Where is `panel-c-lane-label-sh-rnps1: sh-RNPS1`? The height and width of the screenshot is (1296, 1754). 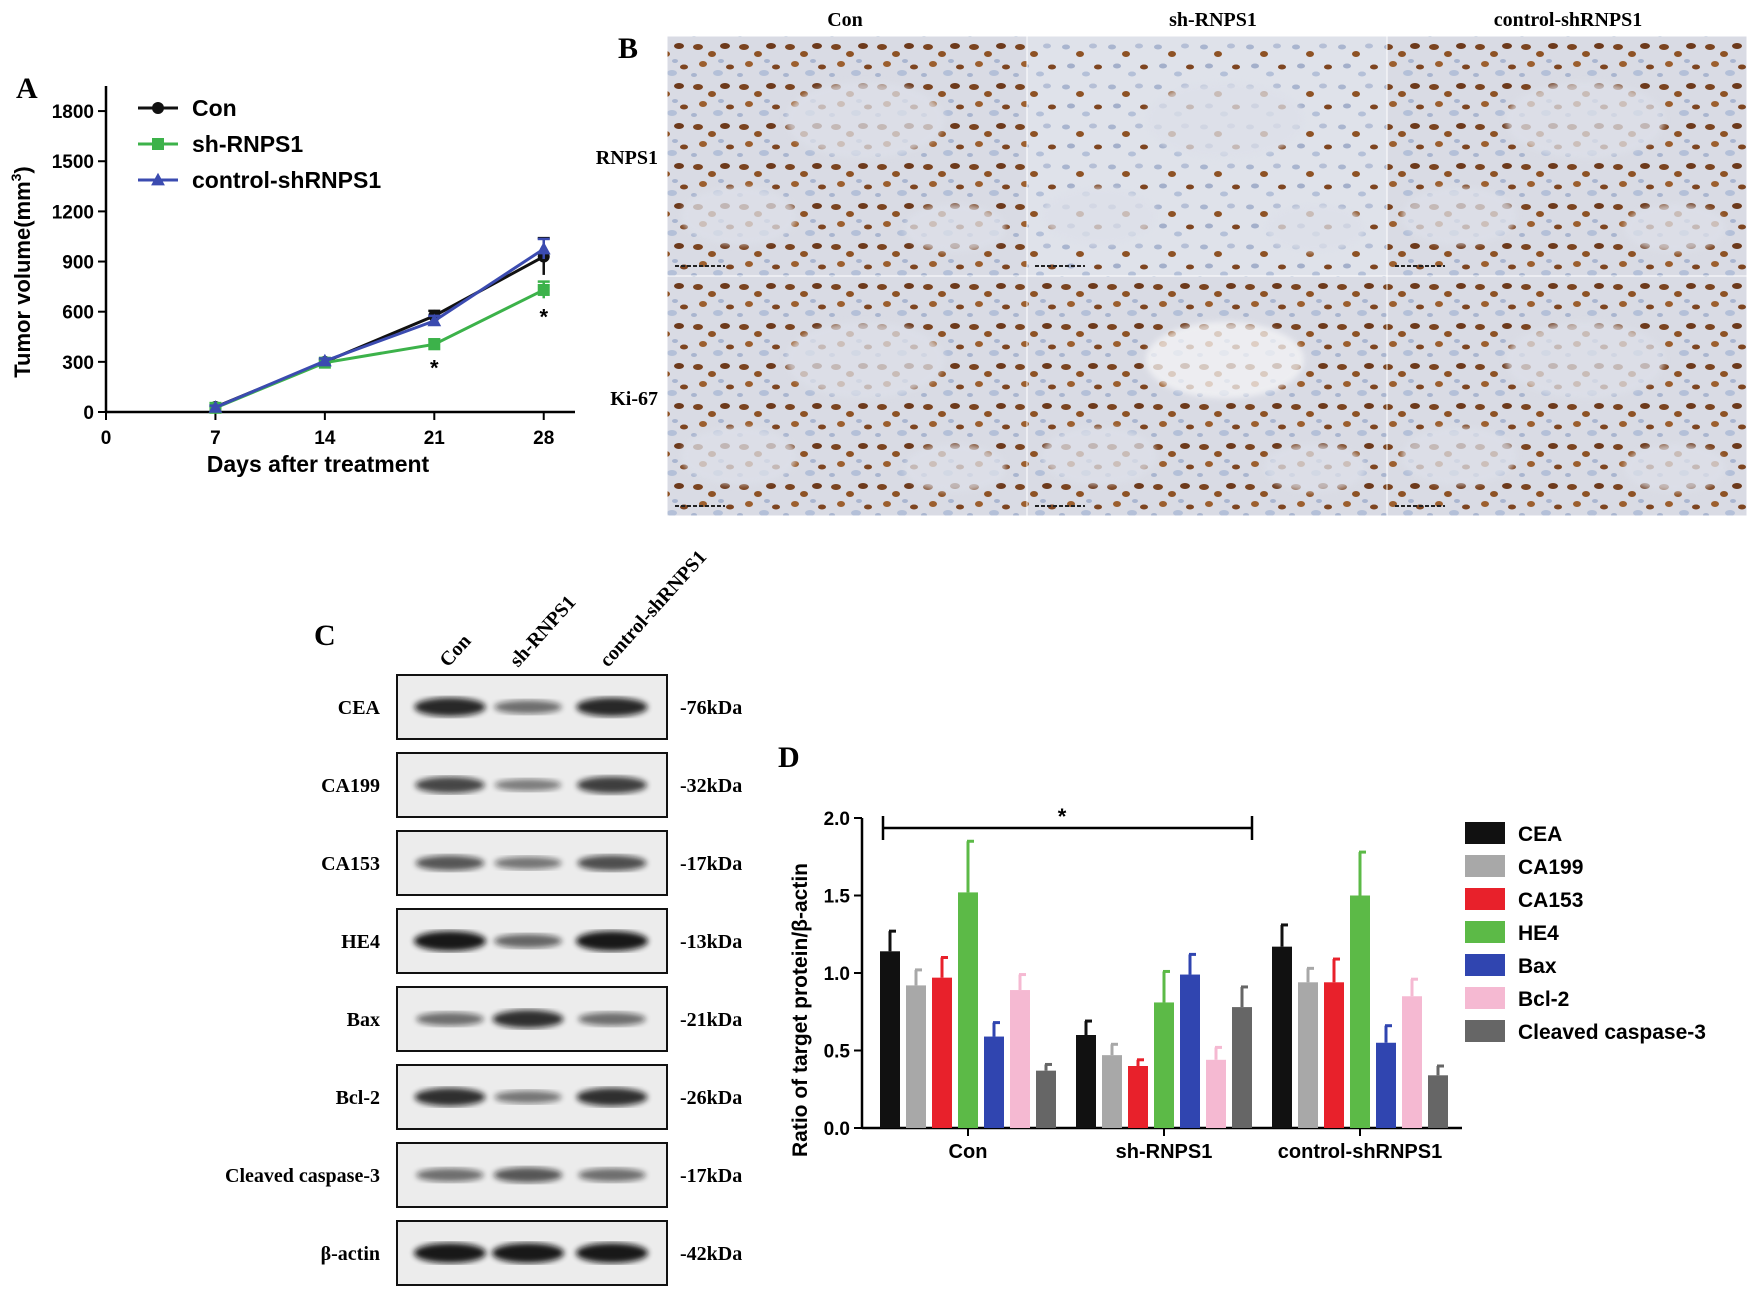 panel-c-lane-label-sh-rnps1: sh-RNPS1 is located at coordinates (542, 631).